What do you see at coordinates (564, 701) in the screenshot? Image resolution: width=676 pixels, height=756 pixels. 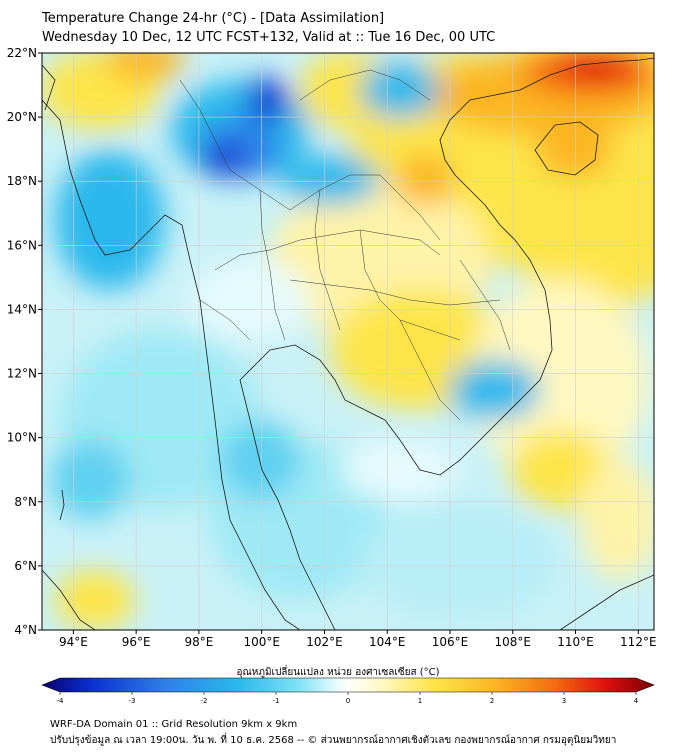 I see `colorbar-tick-label: 3` at bounding box center [564, 701].